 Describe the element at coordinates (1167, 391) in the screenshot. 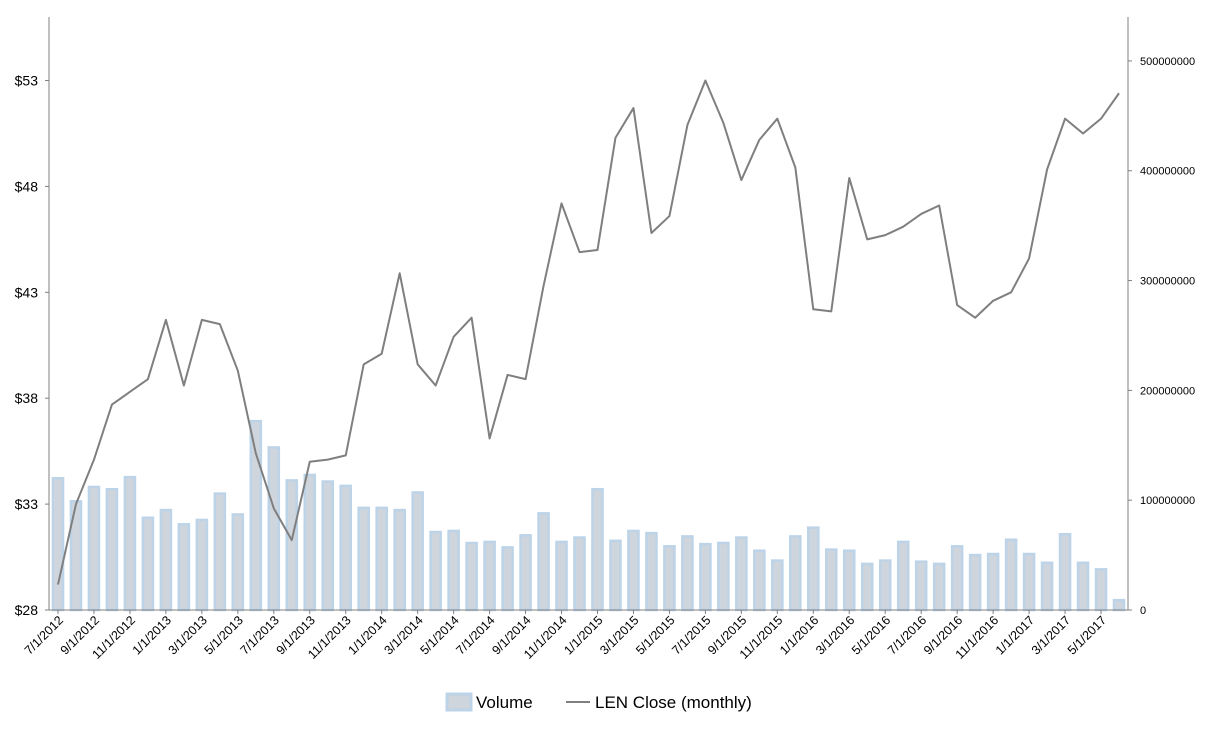

I see `right-tick-label: 200000000` at that location.